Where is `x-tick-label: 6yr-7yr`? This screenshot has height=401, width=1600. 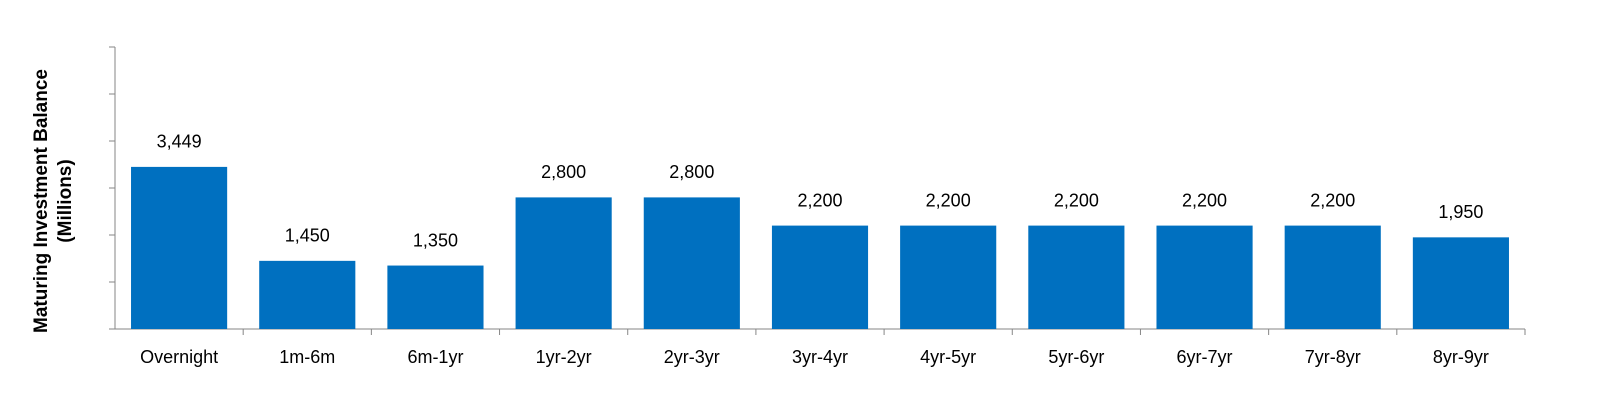 x-tick-label: 6yr-7yr is located at coordinates (1205, 357).